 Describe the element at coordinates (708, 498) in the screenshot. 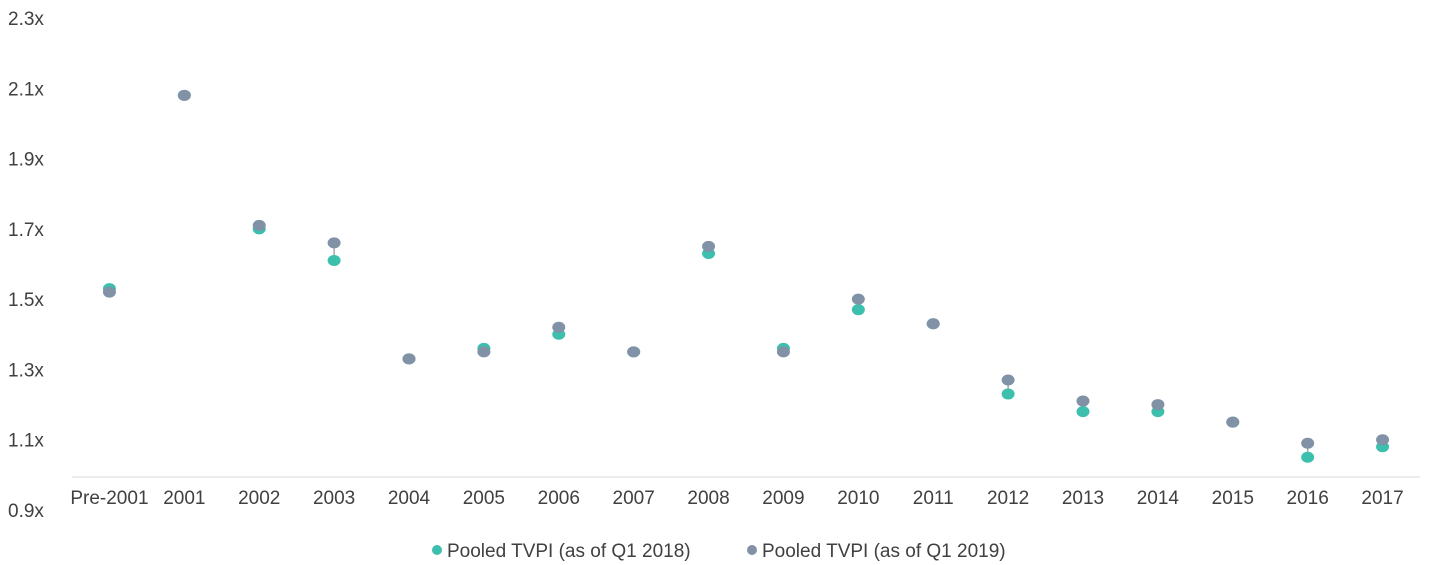

I see `x-tick-label: 2008` at that location.